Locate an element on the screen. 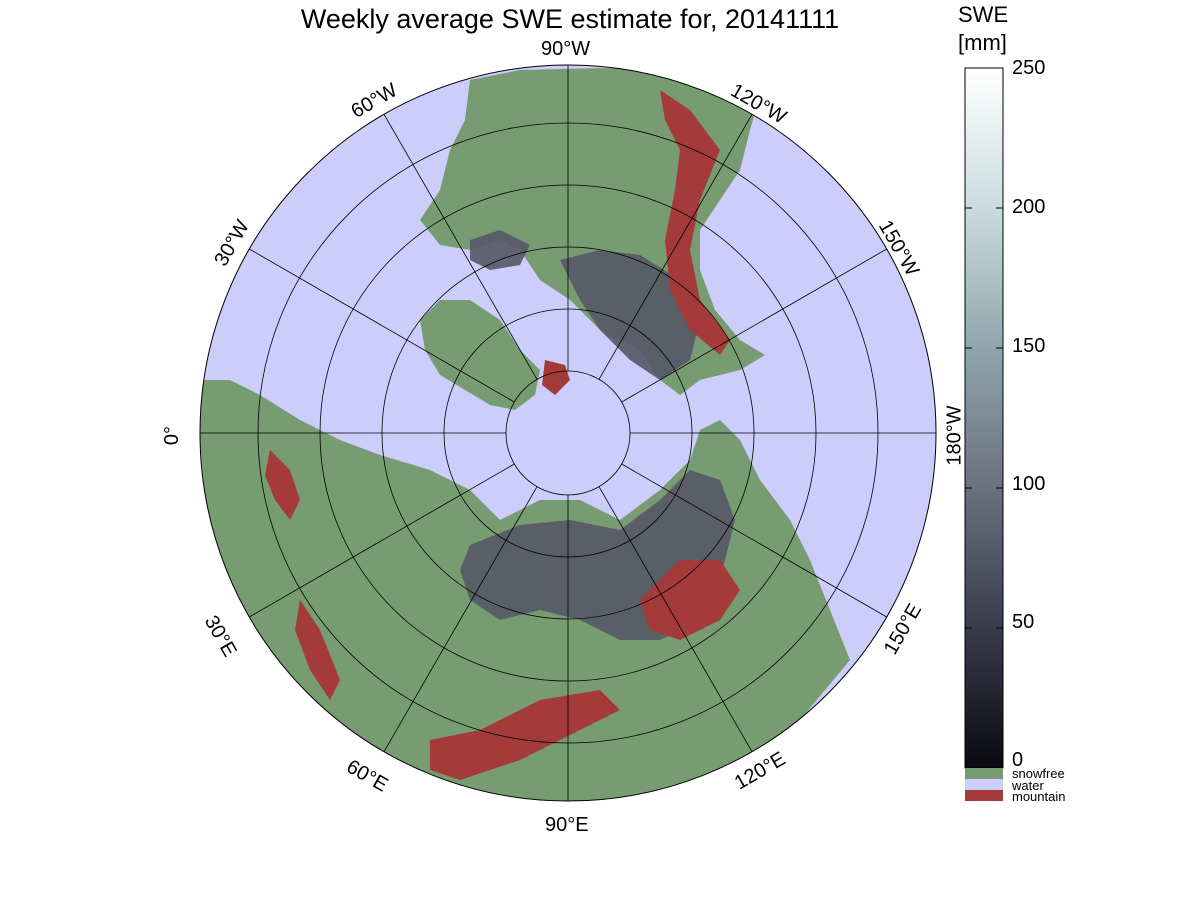 This screenshot has height=900, width=1200. colorbar-tick-label: 200 is located at coordinates (1029, 207).